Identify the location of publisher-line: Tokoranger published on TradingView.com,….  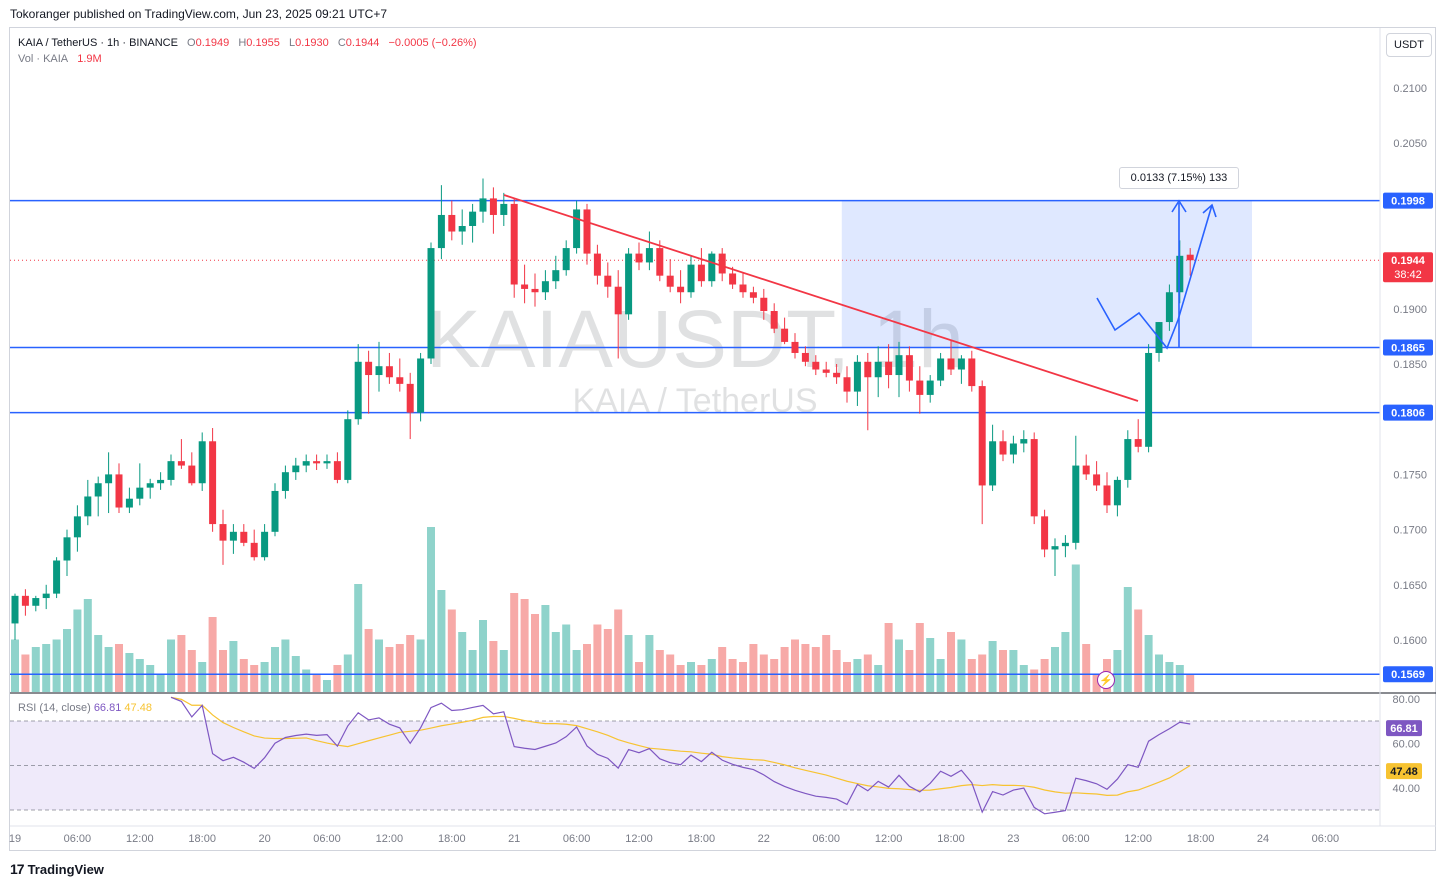
(199, 14).